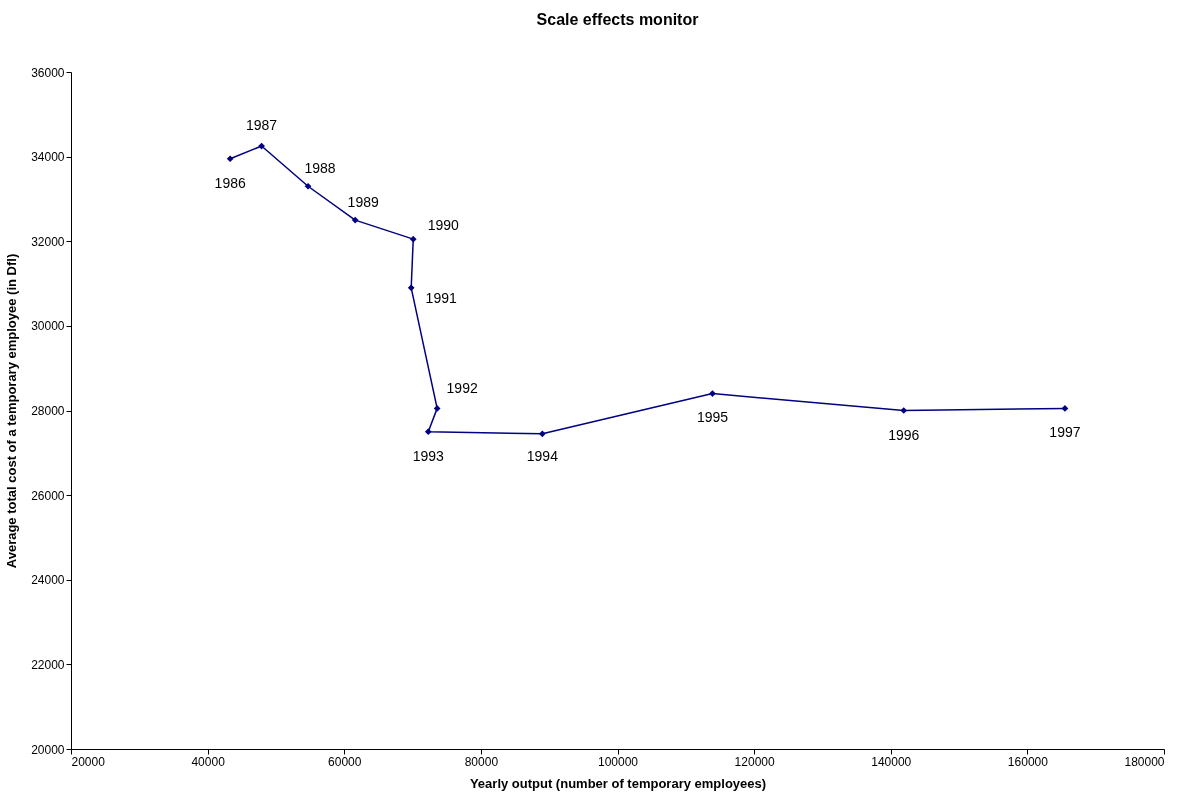 The height and width of the screenshot is (799, 1198). Describe the element at coordinates (363, 202) in the screenshot. I see `annotation: 1989` at that location.